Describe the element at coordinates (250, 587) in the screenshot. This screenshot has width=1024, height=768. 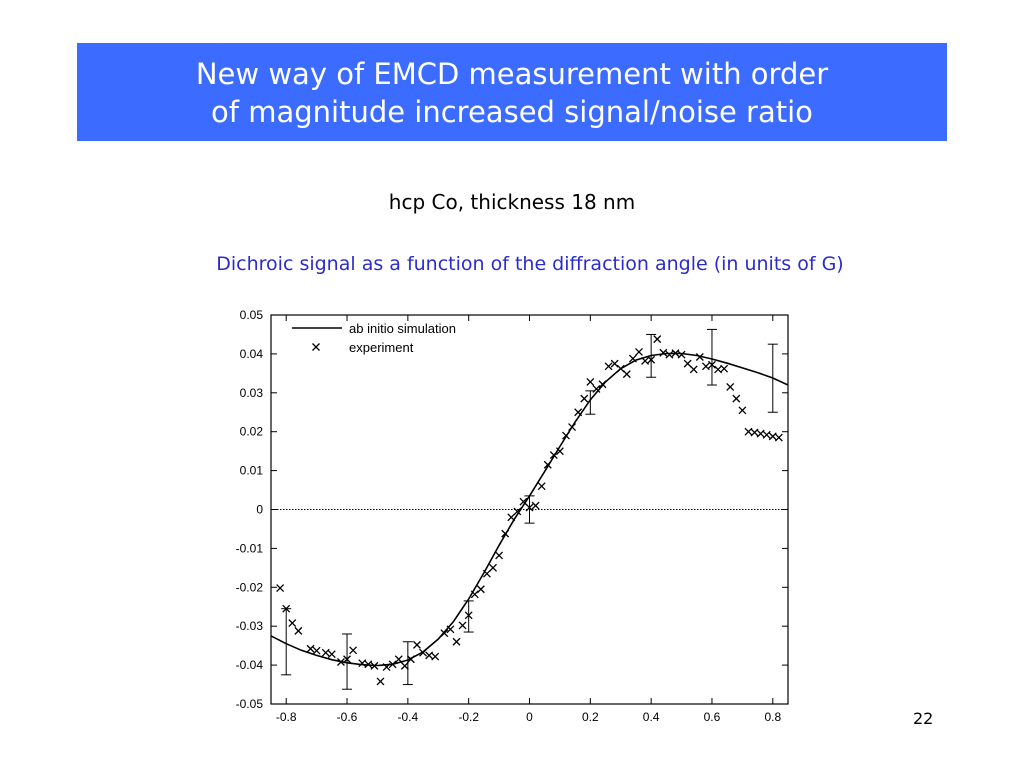
I see `y-tick-label: -0.02` at that location.